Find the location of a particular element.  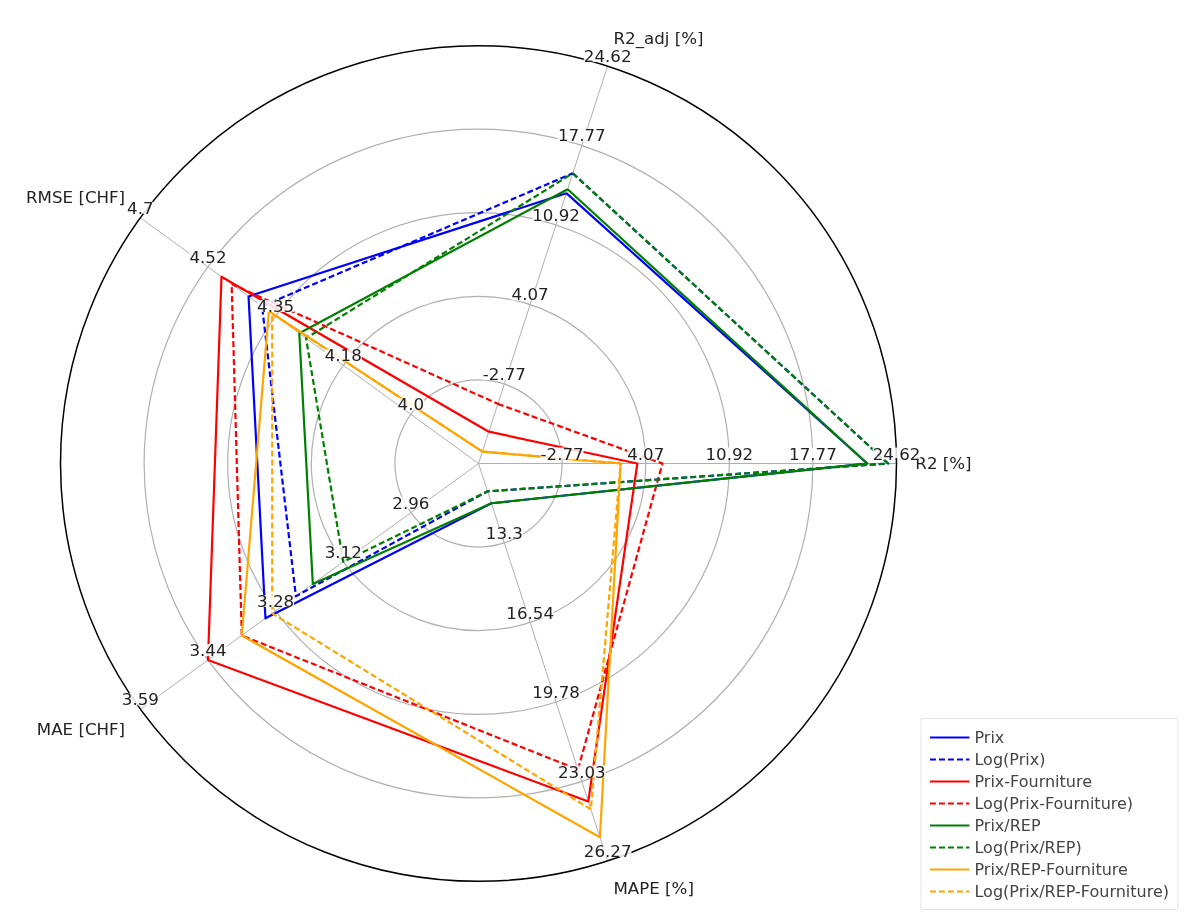

legend-label: Log(Prix/REP-Fourniture) is located at coordinates (1071, 891).